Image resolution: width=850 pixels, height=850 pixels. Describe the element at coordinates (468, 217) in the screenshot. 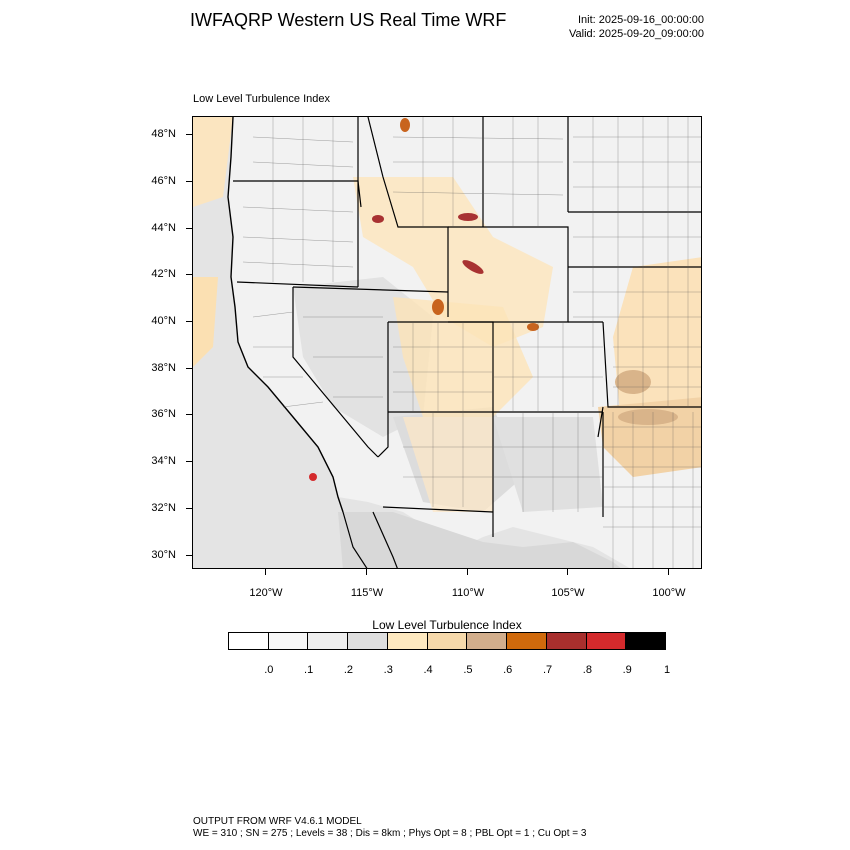

I see `wind-river-severe-spot` at that location.